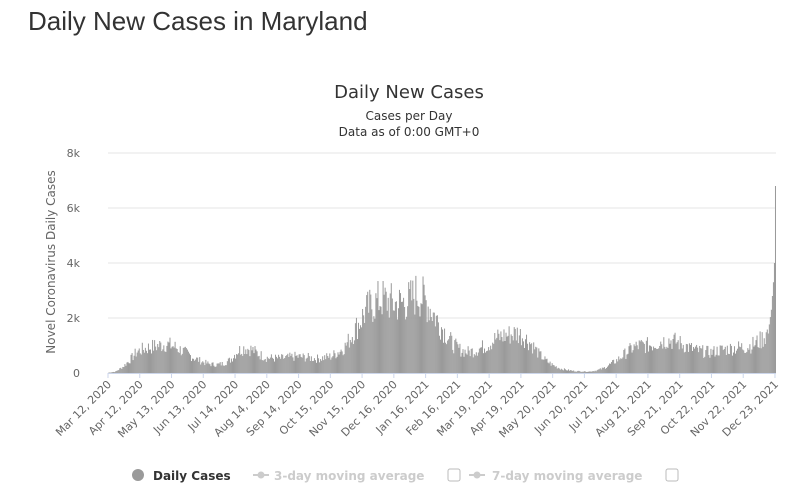 The height and width of the screenshot is (504, 800). I want to click on legend-3-day-checkbox, so click(454, 475).